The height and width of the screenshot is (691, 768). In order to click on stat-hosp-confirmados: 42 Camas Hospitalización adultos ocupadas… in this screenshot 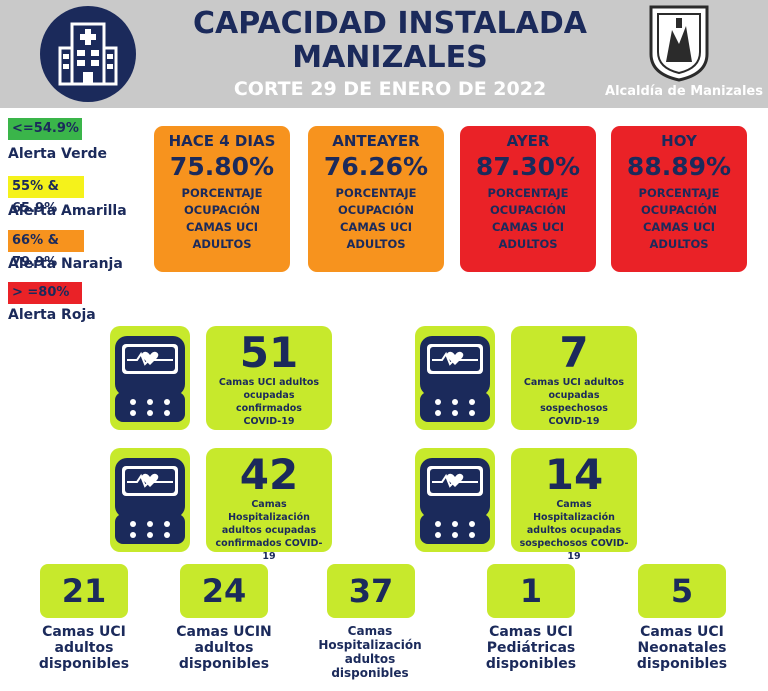, I will do `click(269, 505)`.